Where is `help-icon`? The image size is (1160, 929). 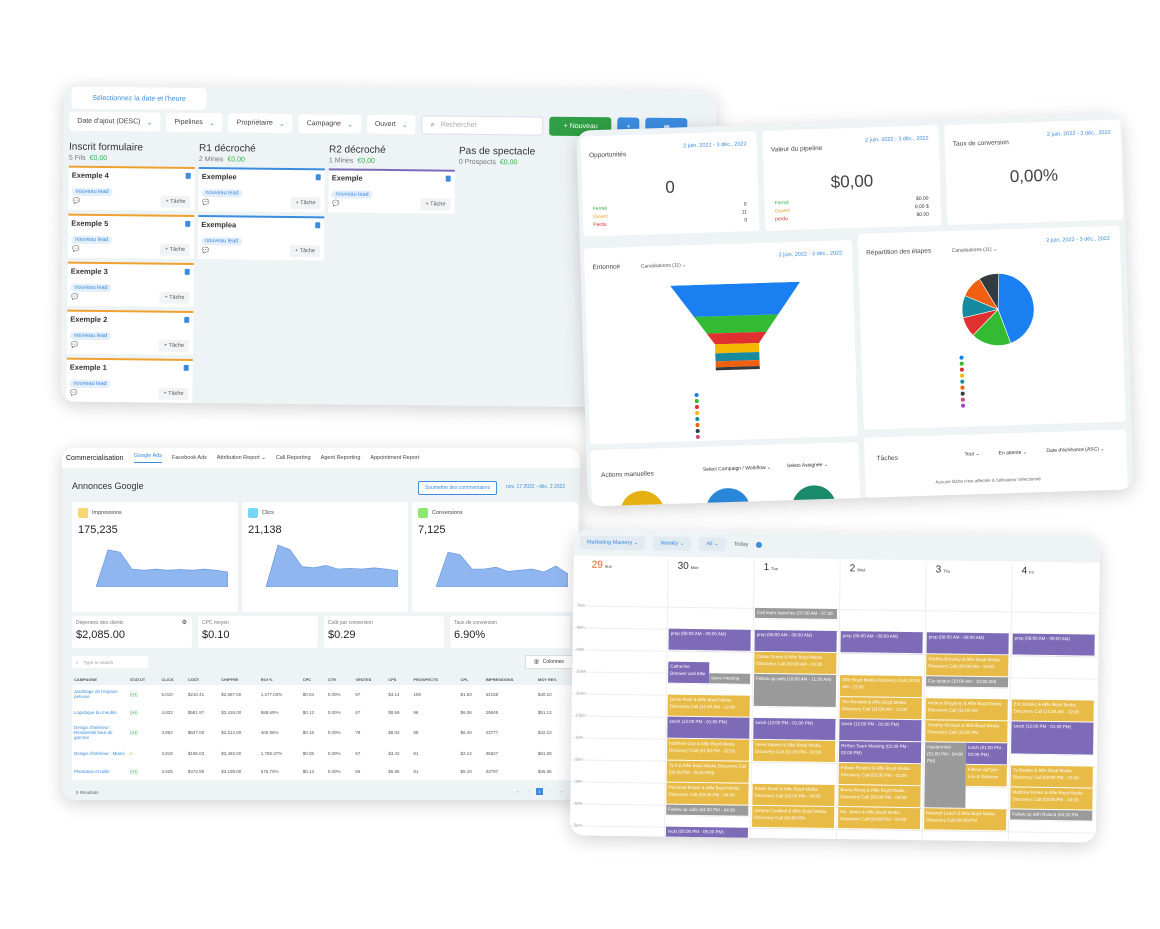 help-icon is located at coordinates (759, 544).